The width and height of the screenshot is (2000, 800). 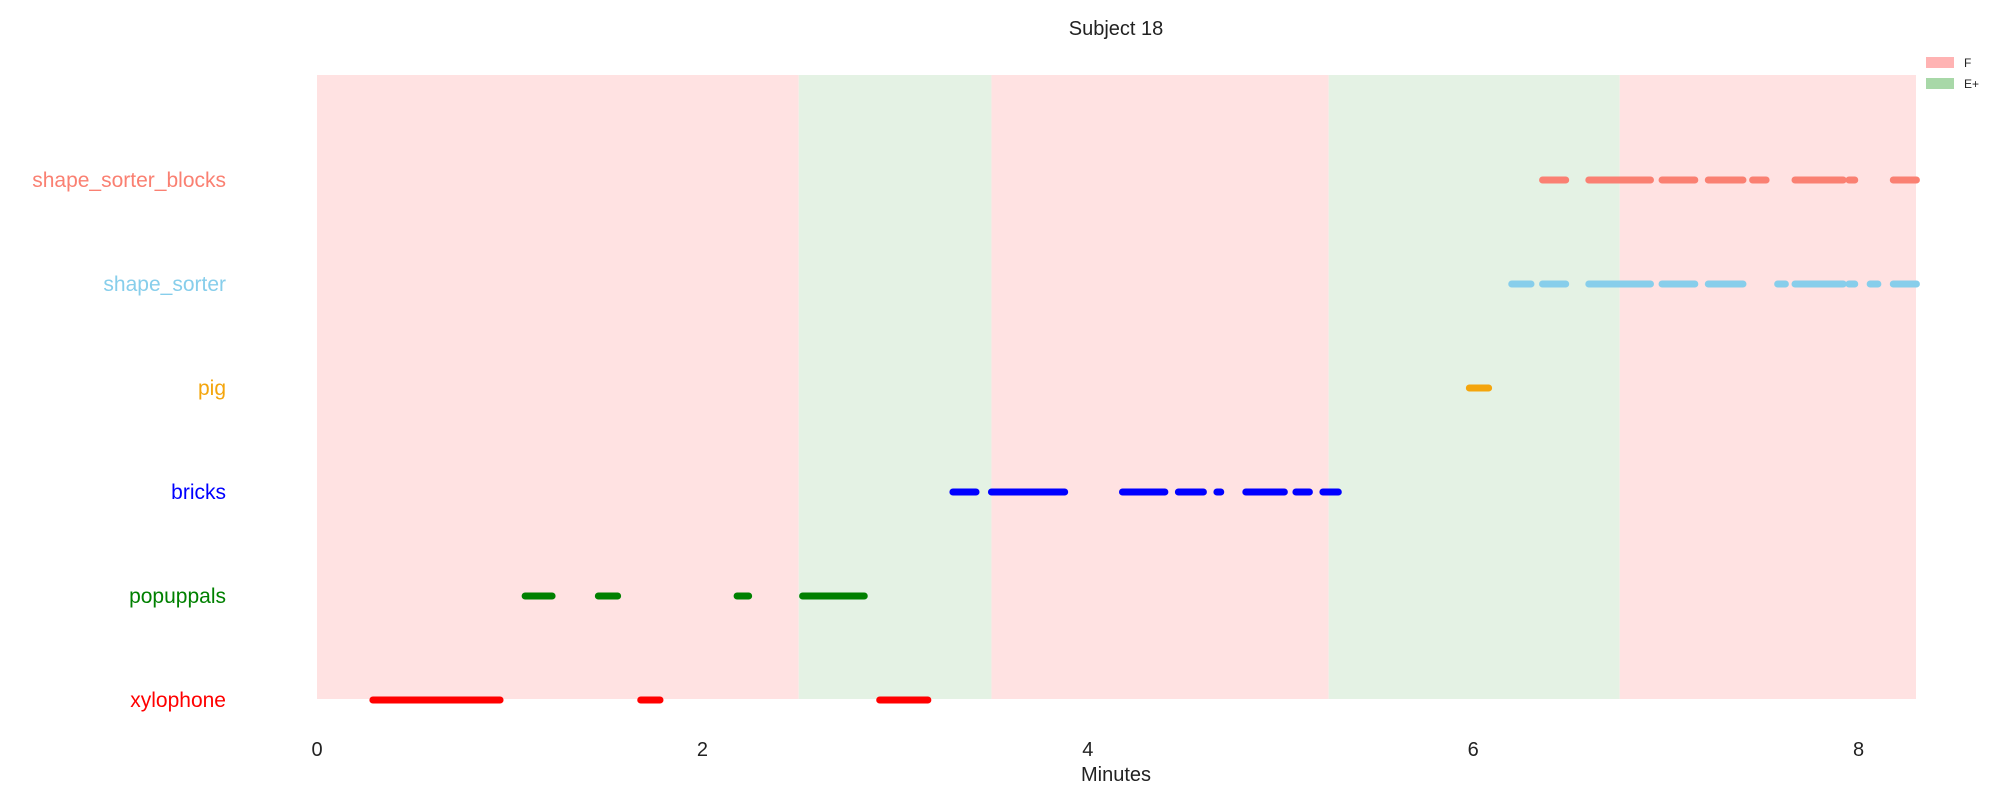 I want to click on category-label-bricks: bricks, so click(x=198, y=492).